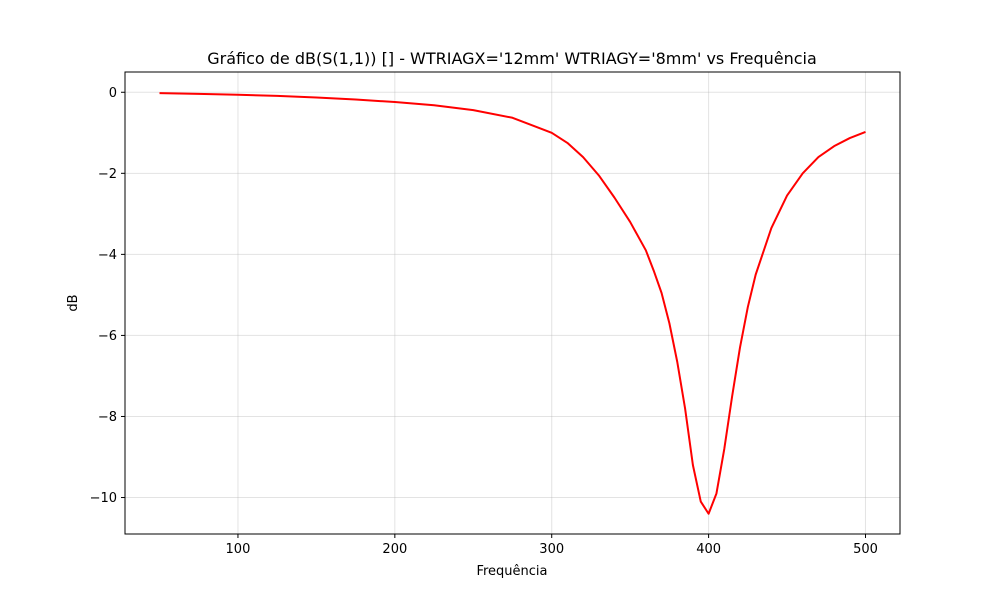  Describe the element at coordinates (551, 549) in the screenshot. I see `x-tick-label: 300` at that location.